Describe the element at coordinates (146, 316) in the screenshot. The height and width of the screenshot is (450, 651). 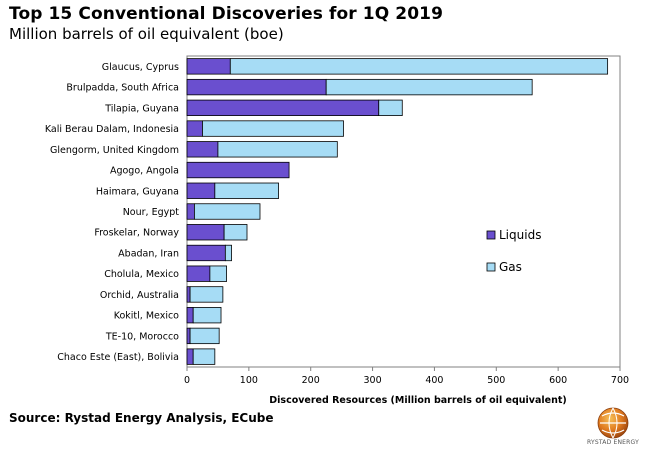
I see `category-label: Kokitl, Mexico` at that location.